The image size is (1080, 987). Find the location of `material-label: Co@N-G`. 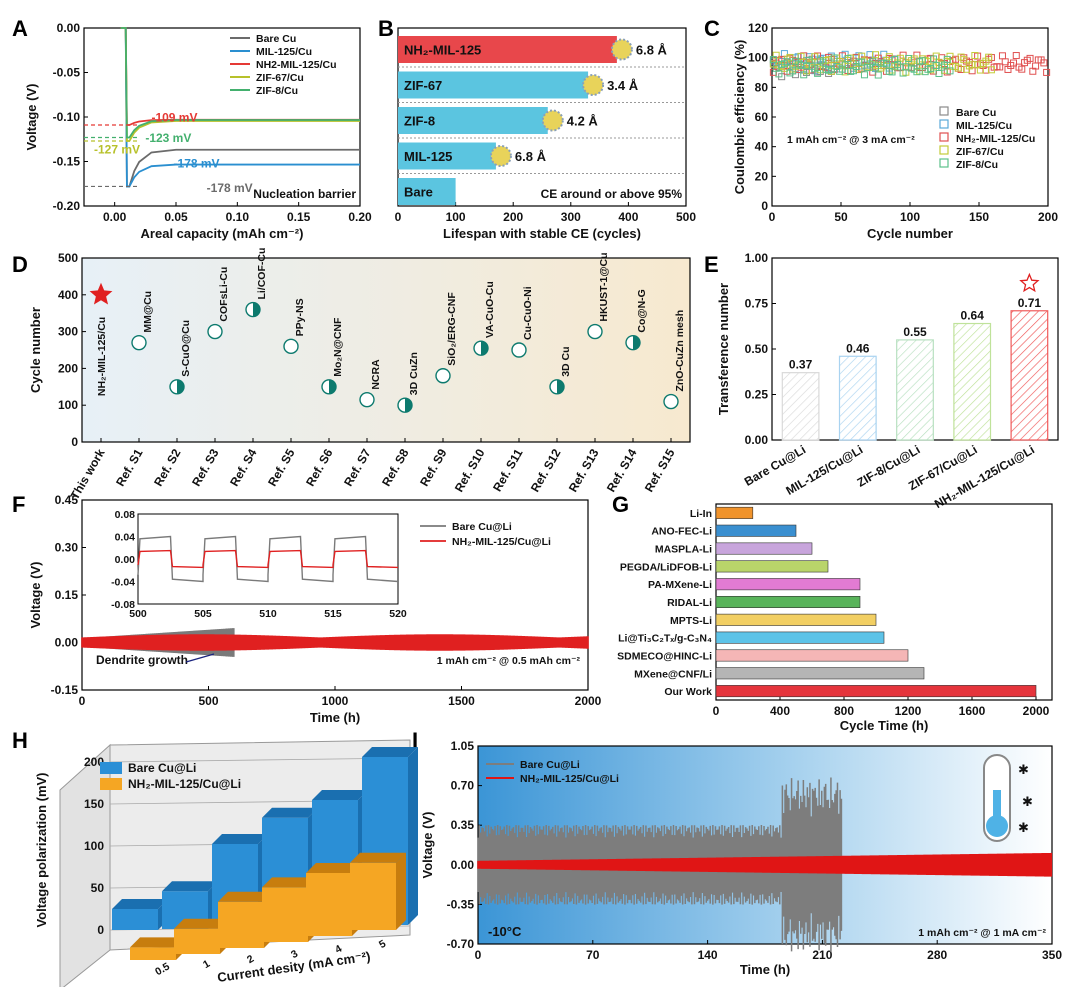

material-label: Co@N-G is located at coordinates (642, 310).